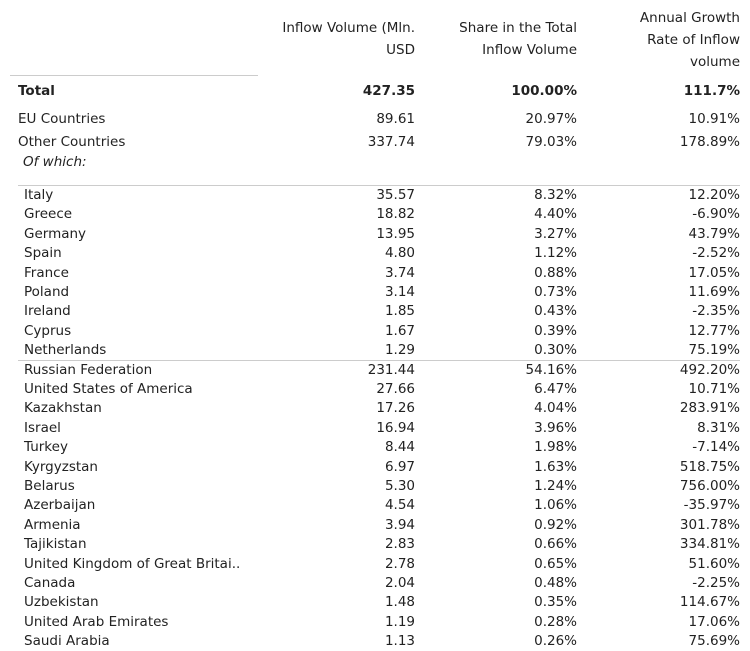  Describe the element at coordinates (709, 544) in the screenshot. I see `country-value: 334.81%` at that location.